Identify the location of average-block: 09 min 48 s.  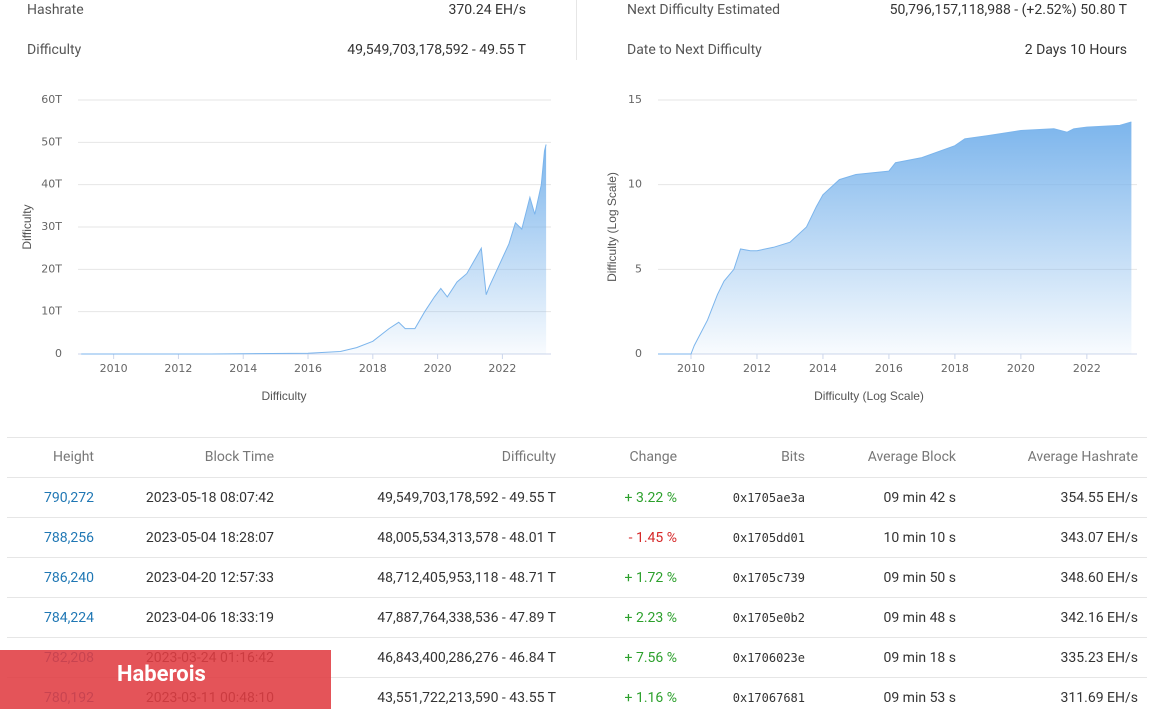
(919, 618).